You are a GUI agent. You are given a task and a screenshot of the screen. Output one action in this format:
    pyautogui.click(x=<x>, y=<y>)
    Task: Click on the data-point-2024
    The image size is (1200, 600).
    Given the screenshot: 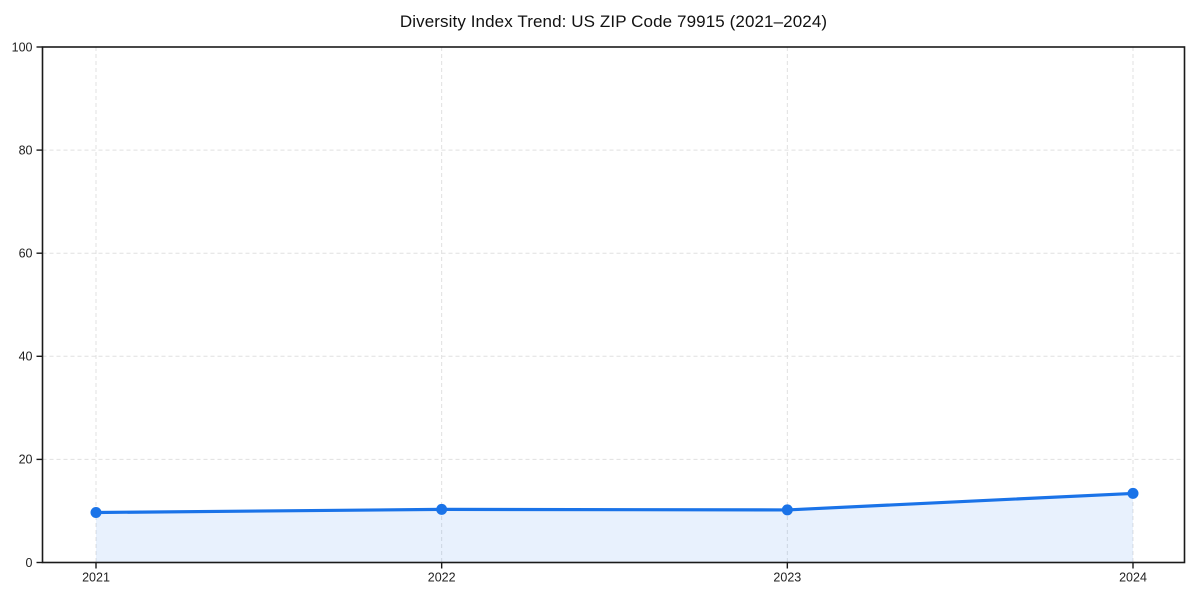 What is the action you would take?
    pyautogui.click(x=1133, y=493)
    